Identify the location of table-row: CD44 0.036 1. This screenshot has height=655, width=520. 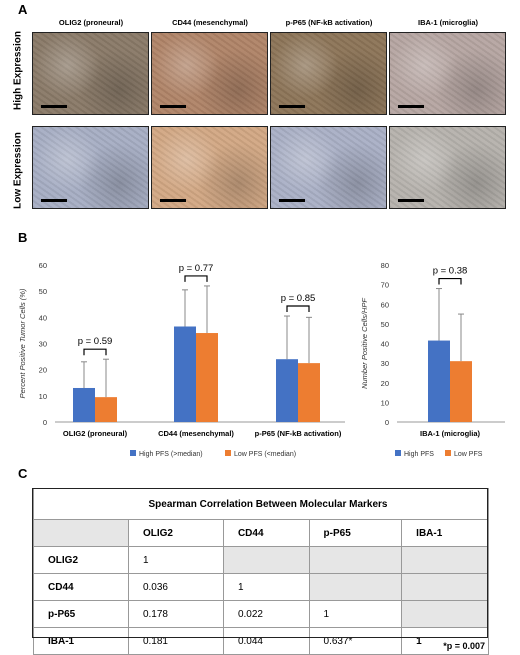
(261, 587).